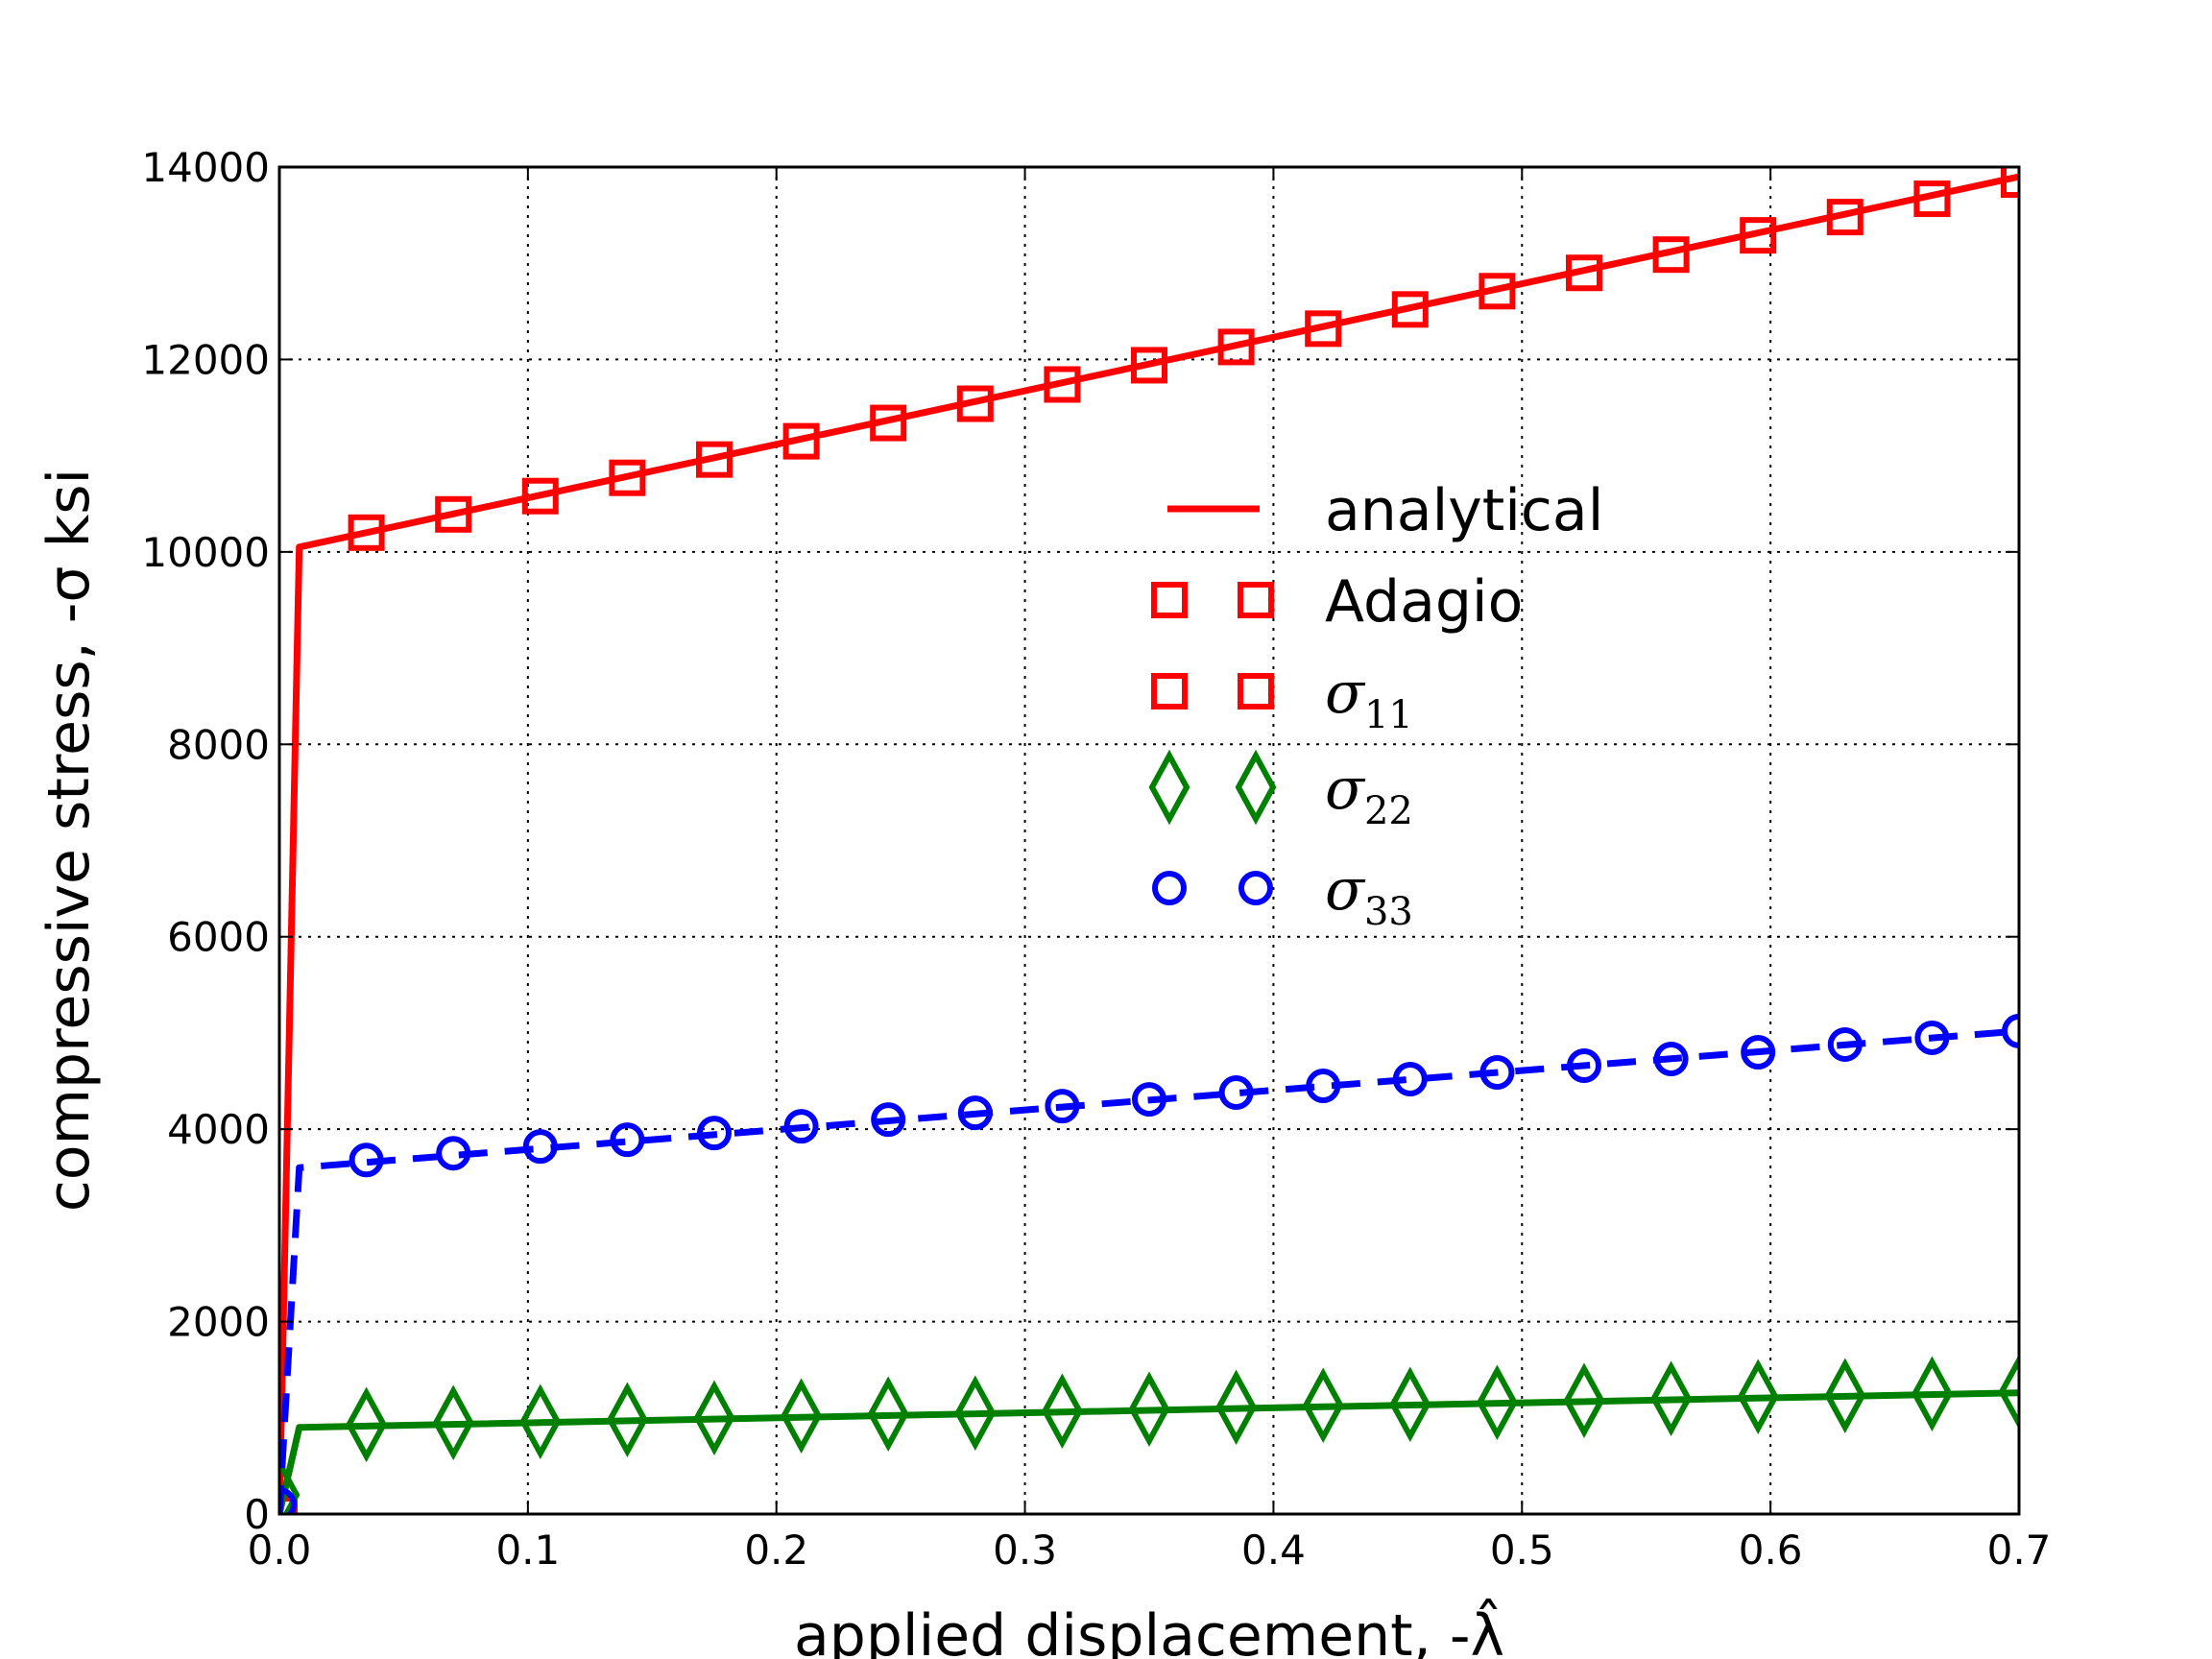 The width and height of the screenshot is (2212, 1659). I want to click on y-tick-label: 4000, so click(218, 1129).